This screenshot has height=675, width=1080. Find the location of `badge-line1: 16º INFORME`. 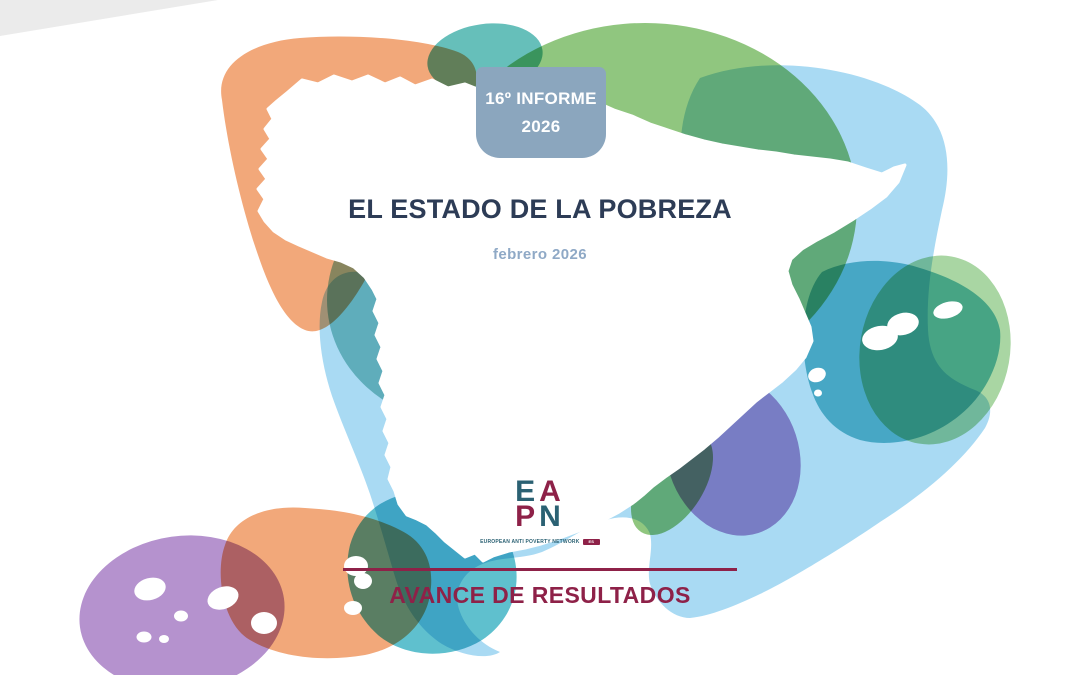

badge-line1: 16º INFORME is located at coordinates (541, 99).